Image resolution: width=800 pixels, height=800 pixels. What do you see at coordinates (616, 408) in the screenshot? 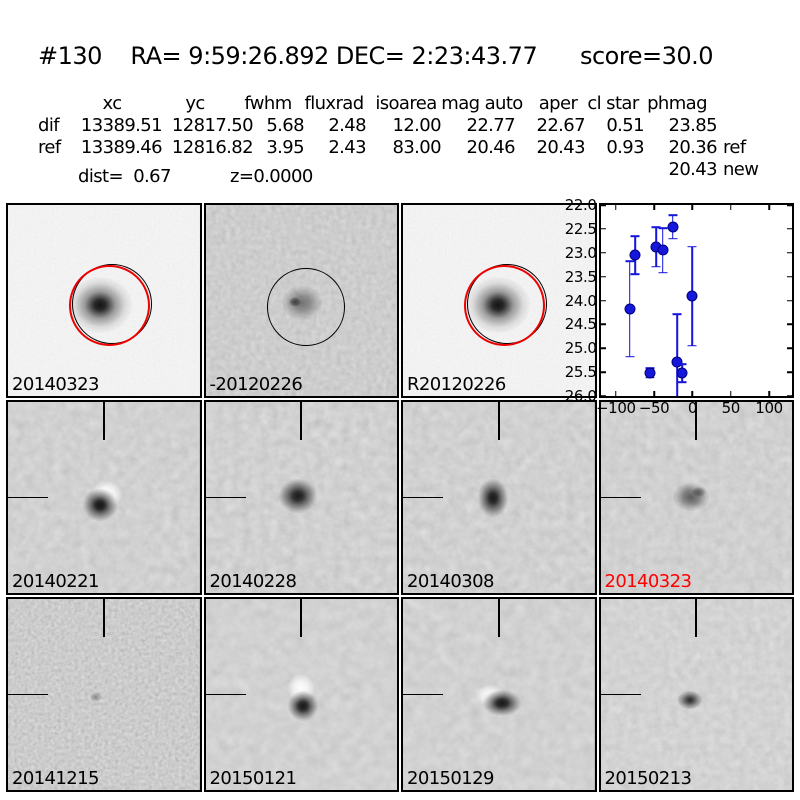
I see `x-tick-label: −100` at bounding box center [616, 408].